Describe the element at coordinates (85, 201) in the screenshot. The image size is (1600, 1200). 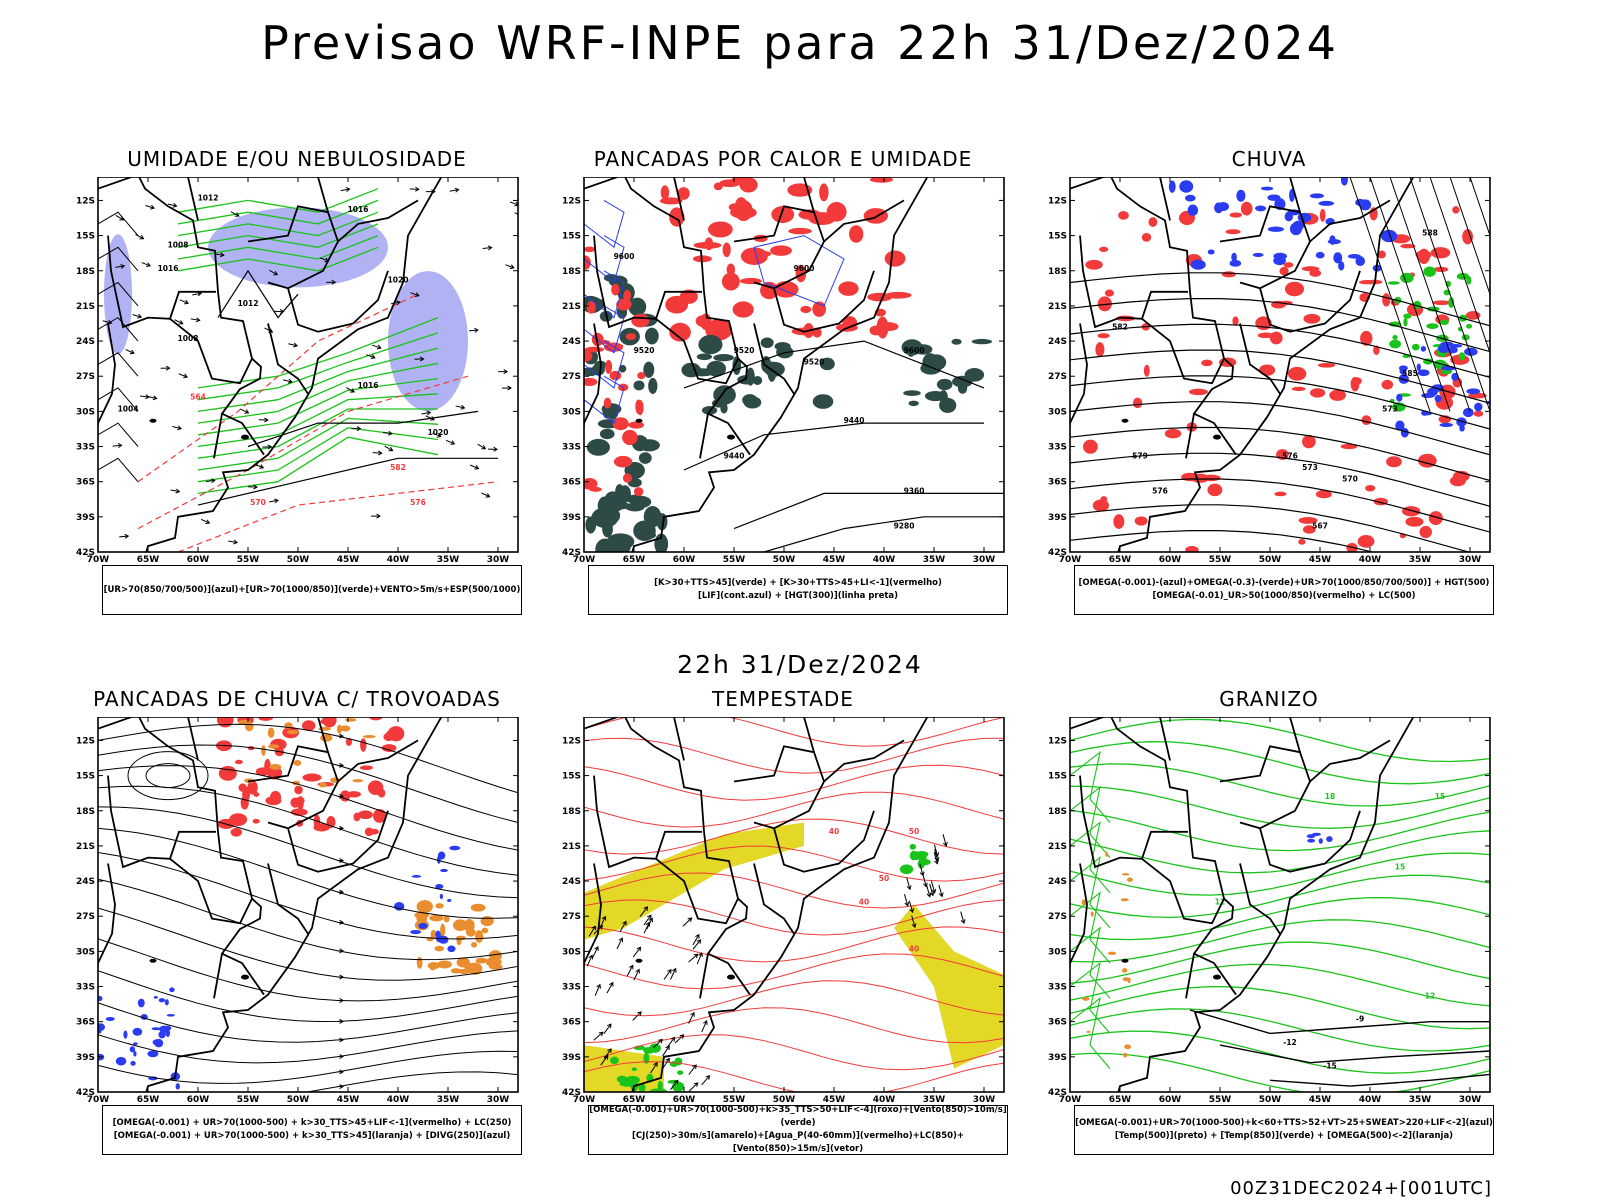
I see `y-tick-label: 12S` at that location.